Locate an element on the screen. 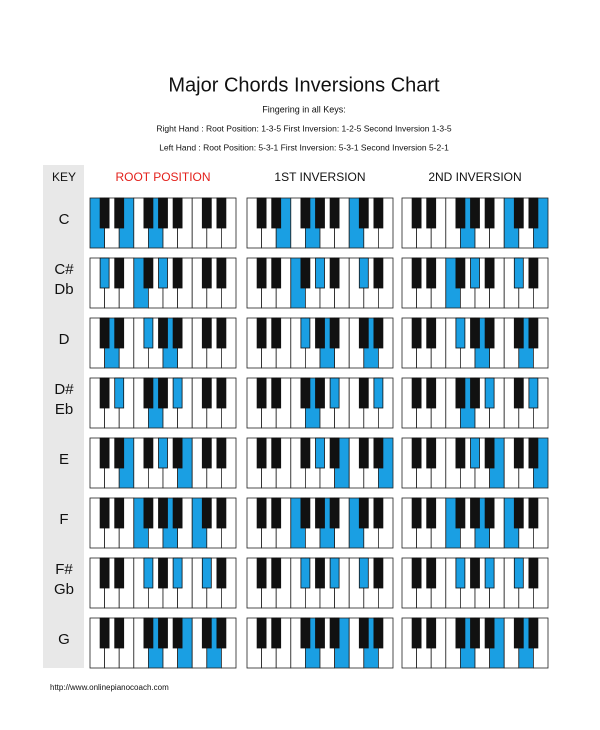 This screenshot has width=600, height=730. column-header: ROOT POSITION is located at coordinates (162, 177).